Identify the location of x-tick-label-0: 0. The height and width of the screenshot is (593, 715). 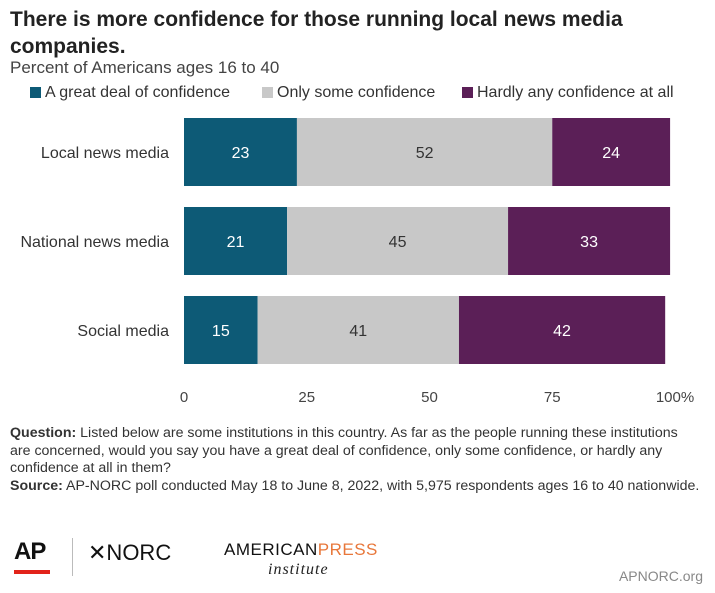
(184, 397).